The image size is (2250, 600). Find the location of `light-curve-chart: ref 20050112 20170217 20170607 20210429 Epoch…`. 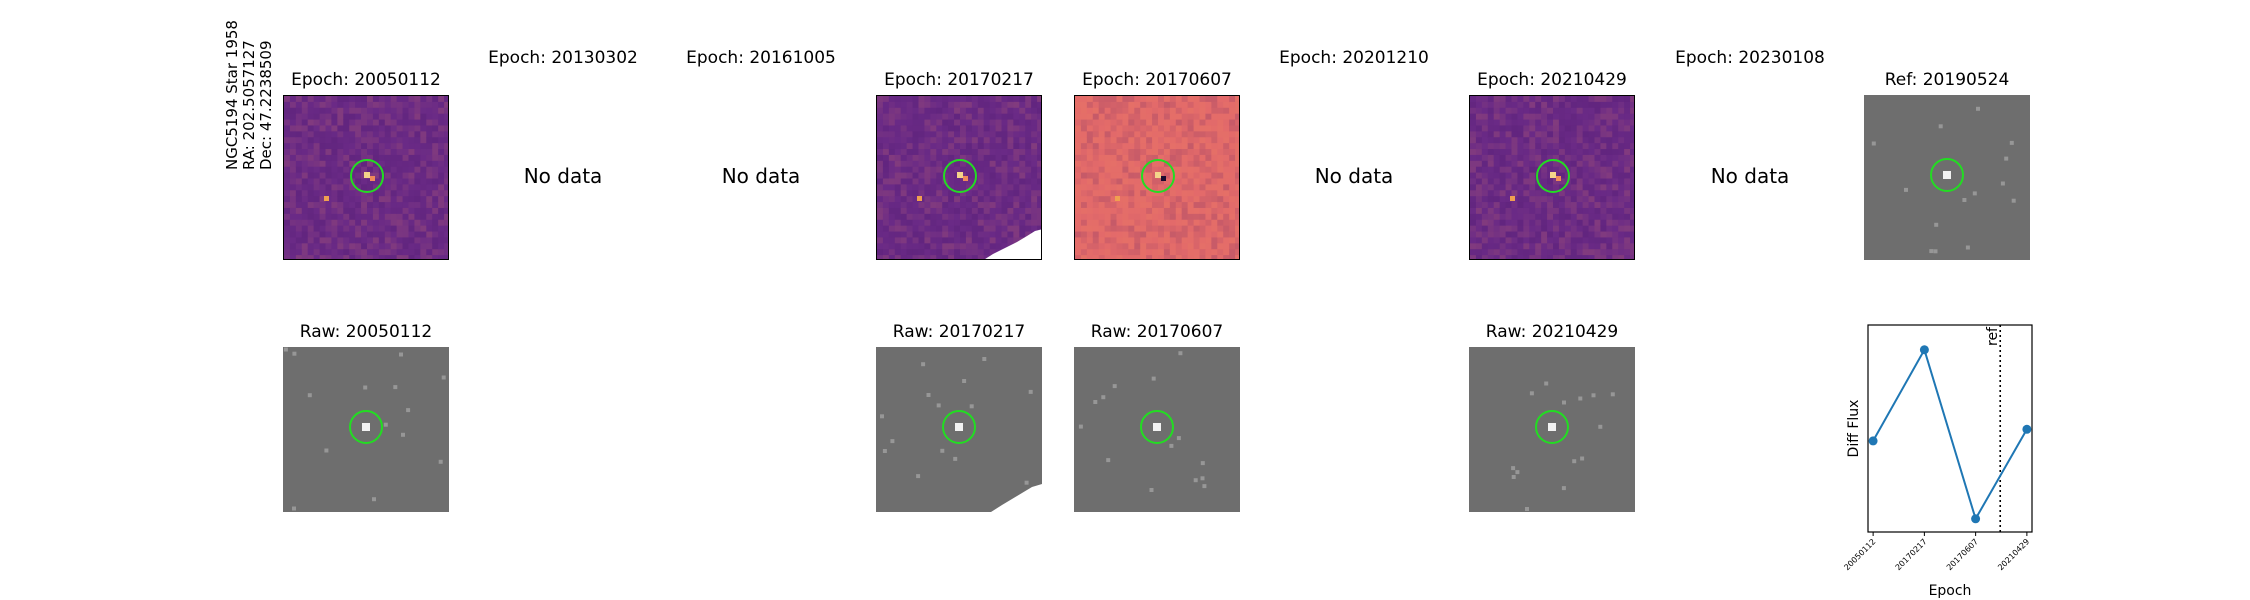

light-curve-chart: ref 20050112 20170217 20170607 20210429 Epoch… is located at coordinates (1937, 461).